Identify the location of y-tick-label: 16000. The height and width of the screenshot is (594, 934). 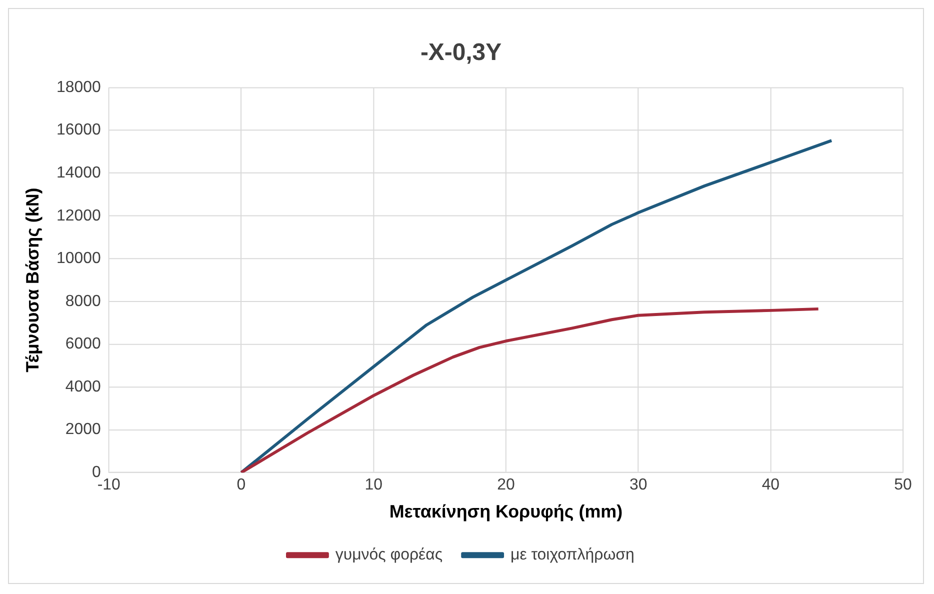
(79, 130).